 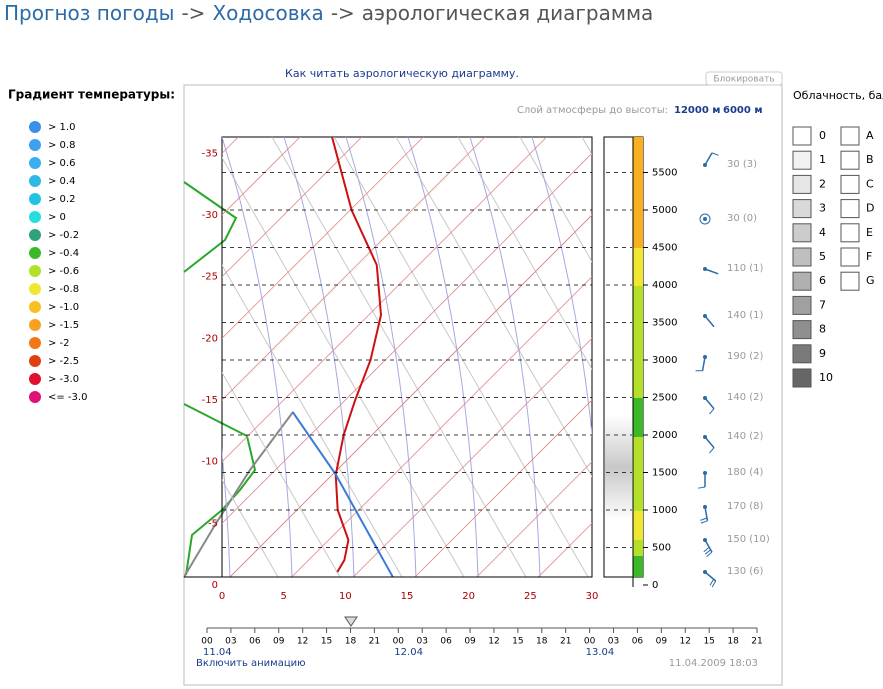 I want to click on crumb: Ходосовка, so click(x=267, y=13).